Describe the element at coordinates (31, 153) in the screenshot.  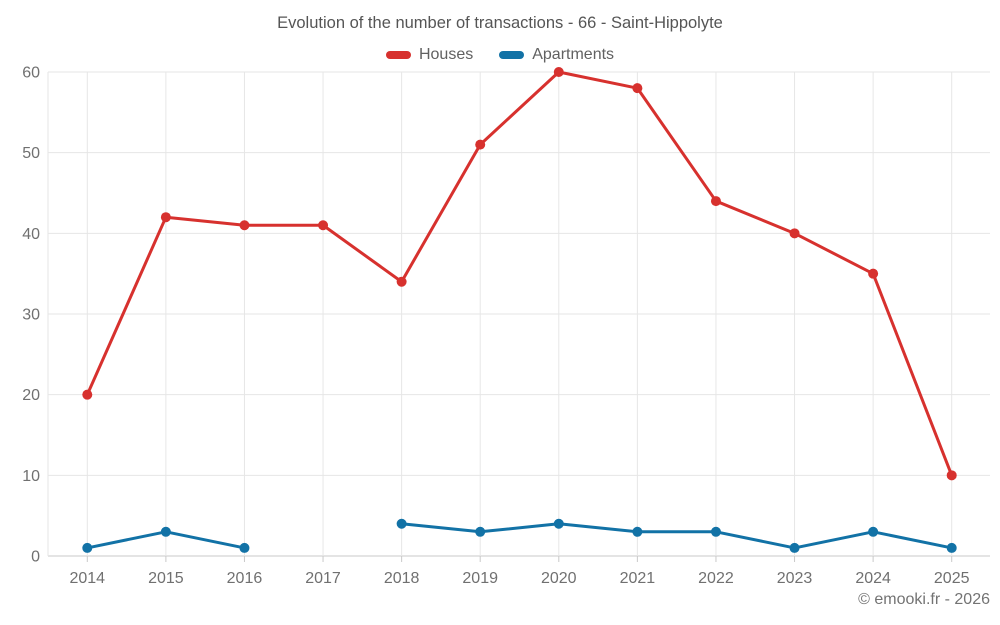
I see `y-tick-label: 50` at that location.